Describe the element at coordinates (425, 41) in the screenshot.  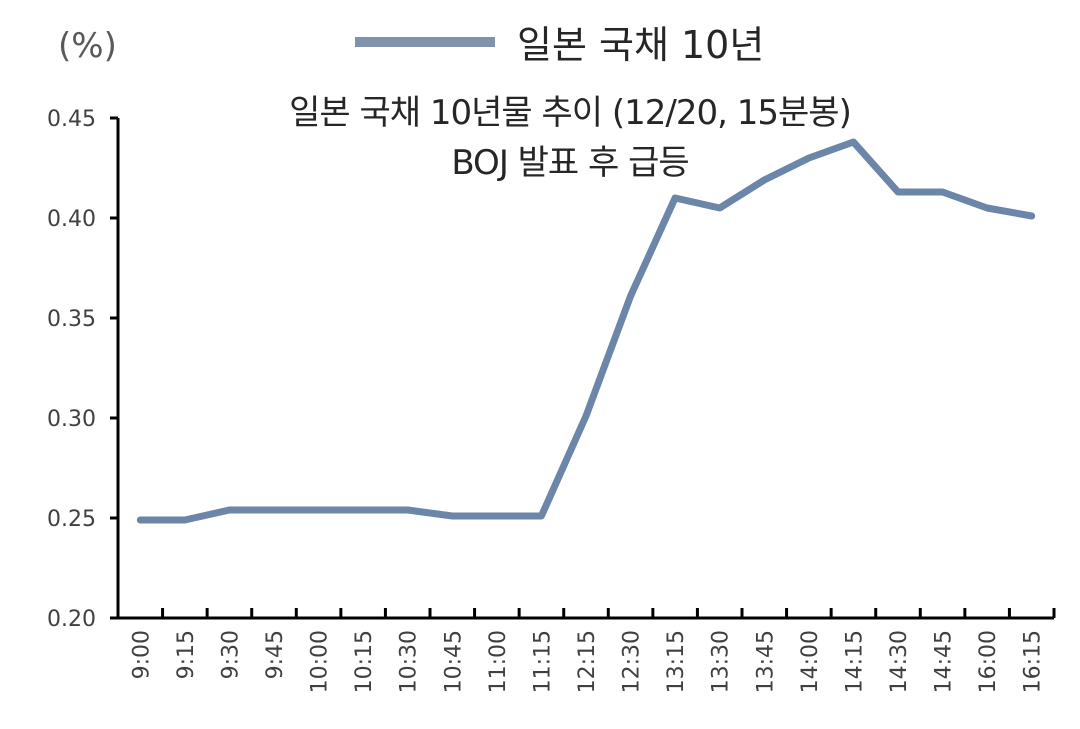
I see `legend-swatch` at that location.